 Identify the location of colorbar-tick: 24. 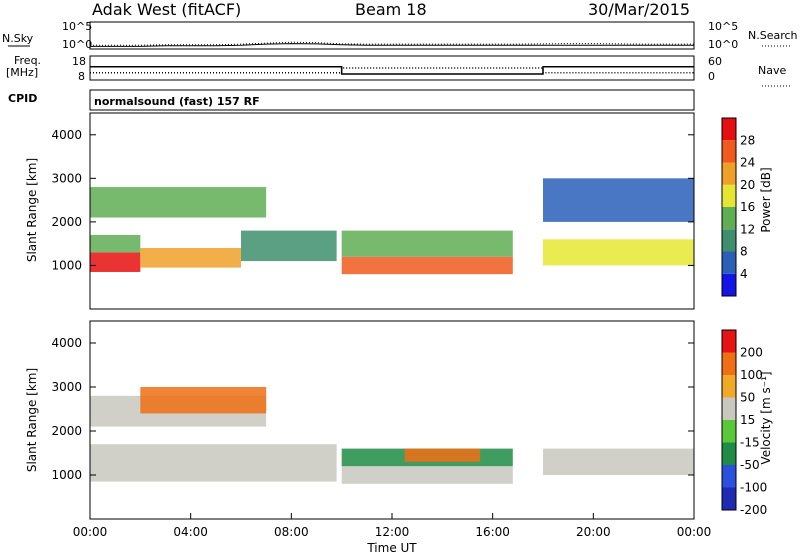
(747, 163).